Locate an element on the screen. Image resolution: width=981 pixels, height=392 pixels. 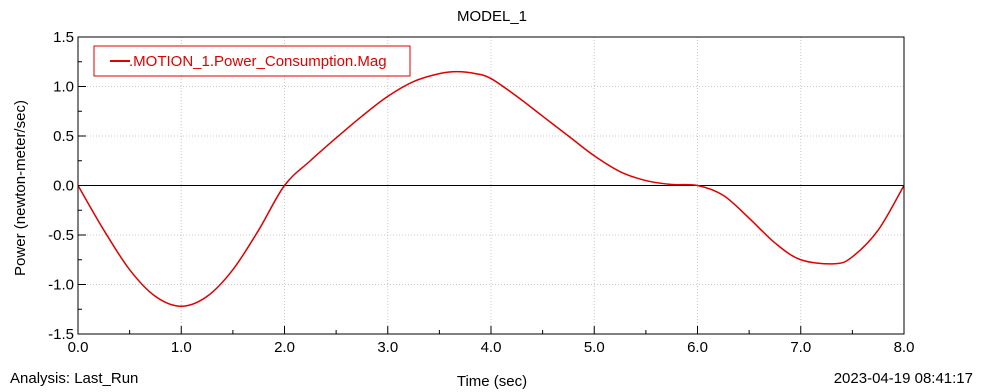
legend-box is located at coordinates (252, 61).